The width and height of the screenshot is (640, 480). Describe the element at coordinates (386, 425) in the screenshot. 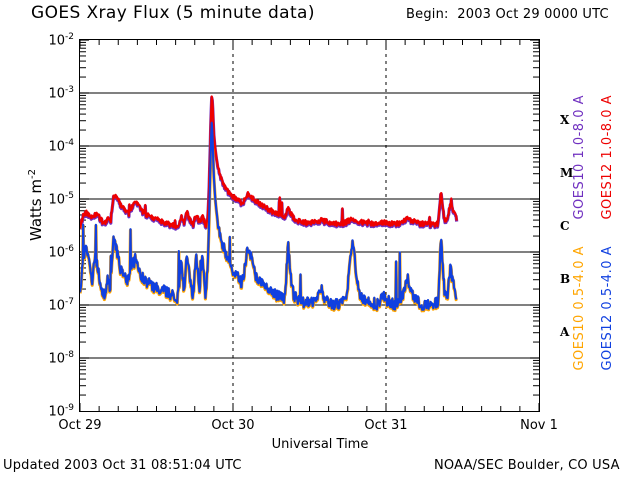

I see `x-tick-label: Oct 31` at that location.